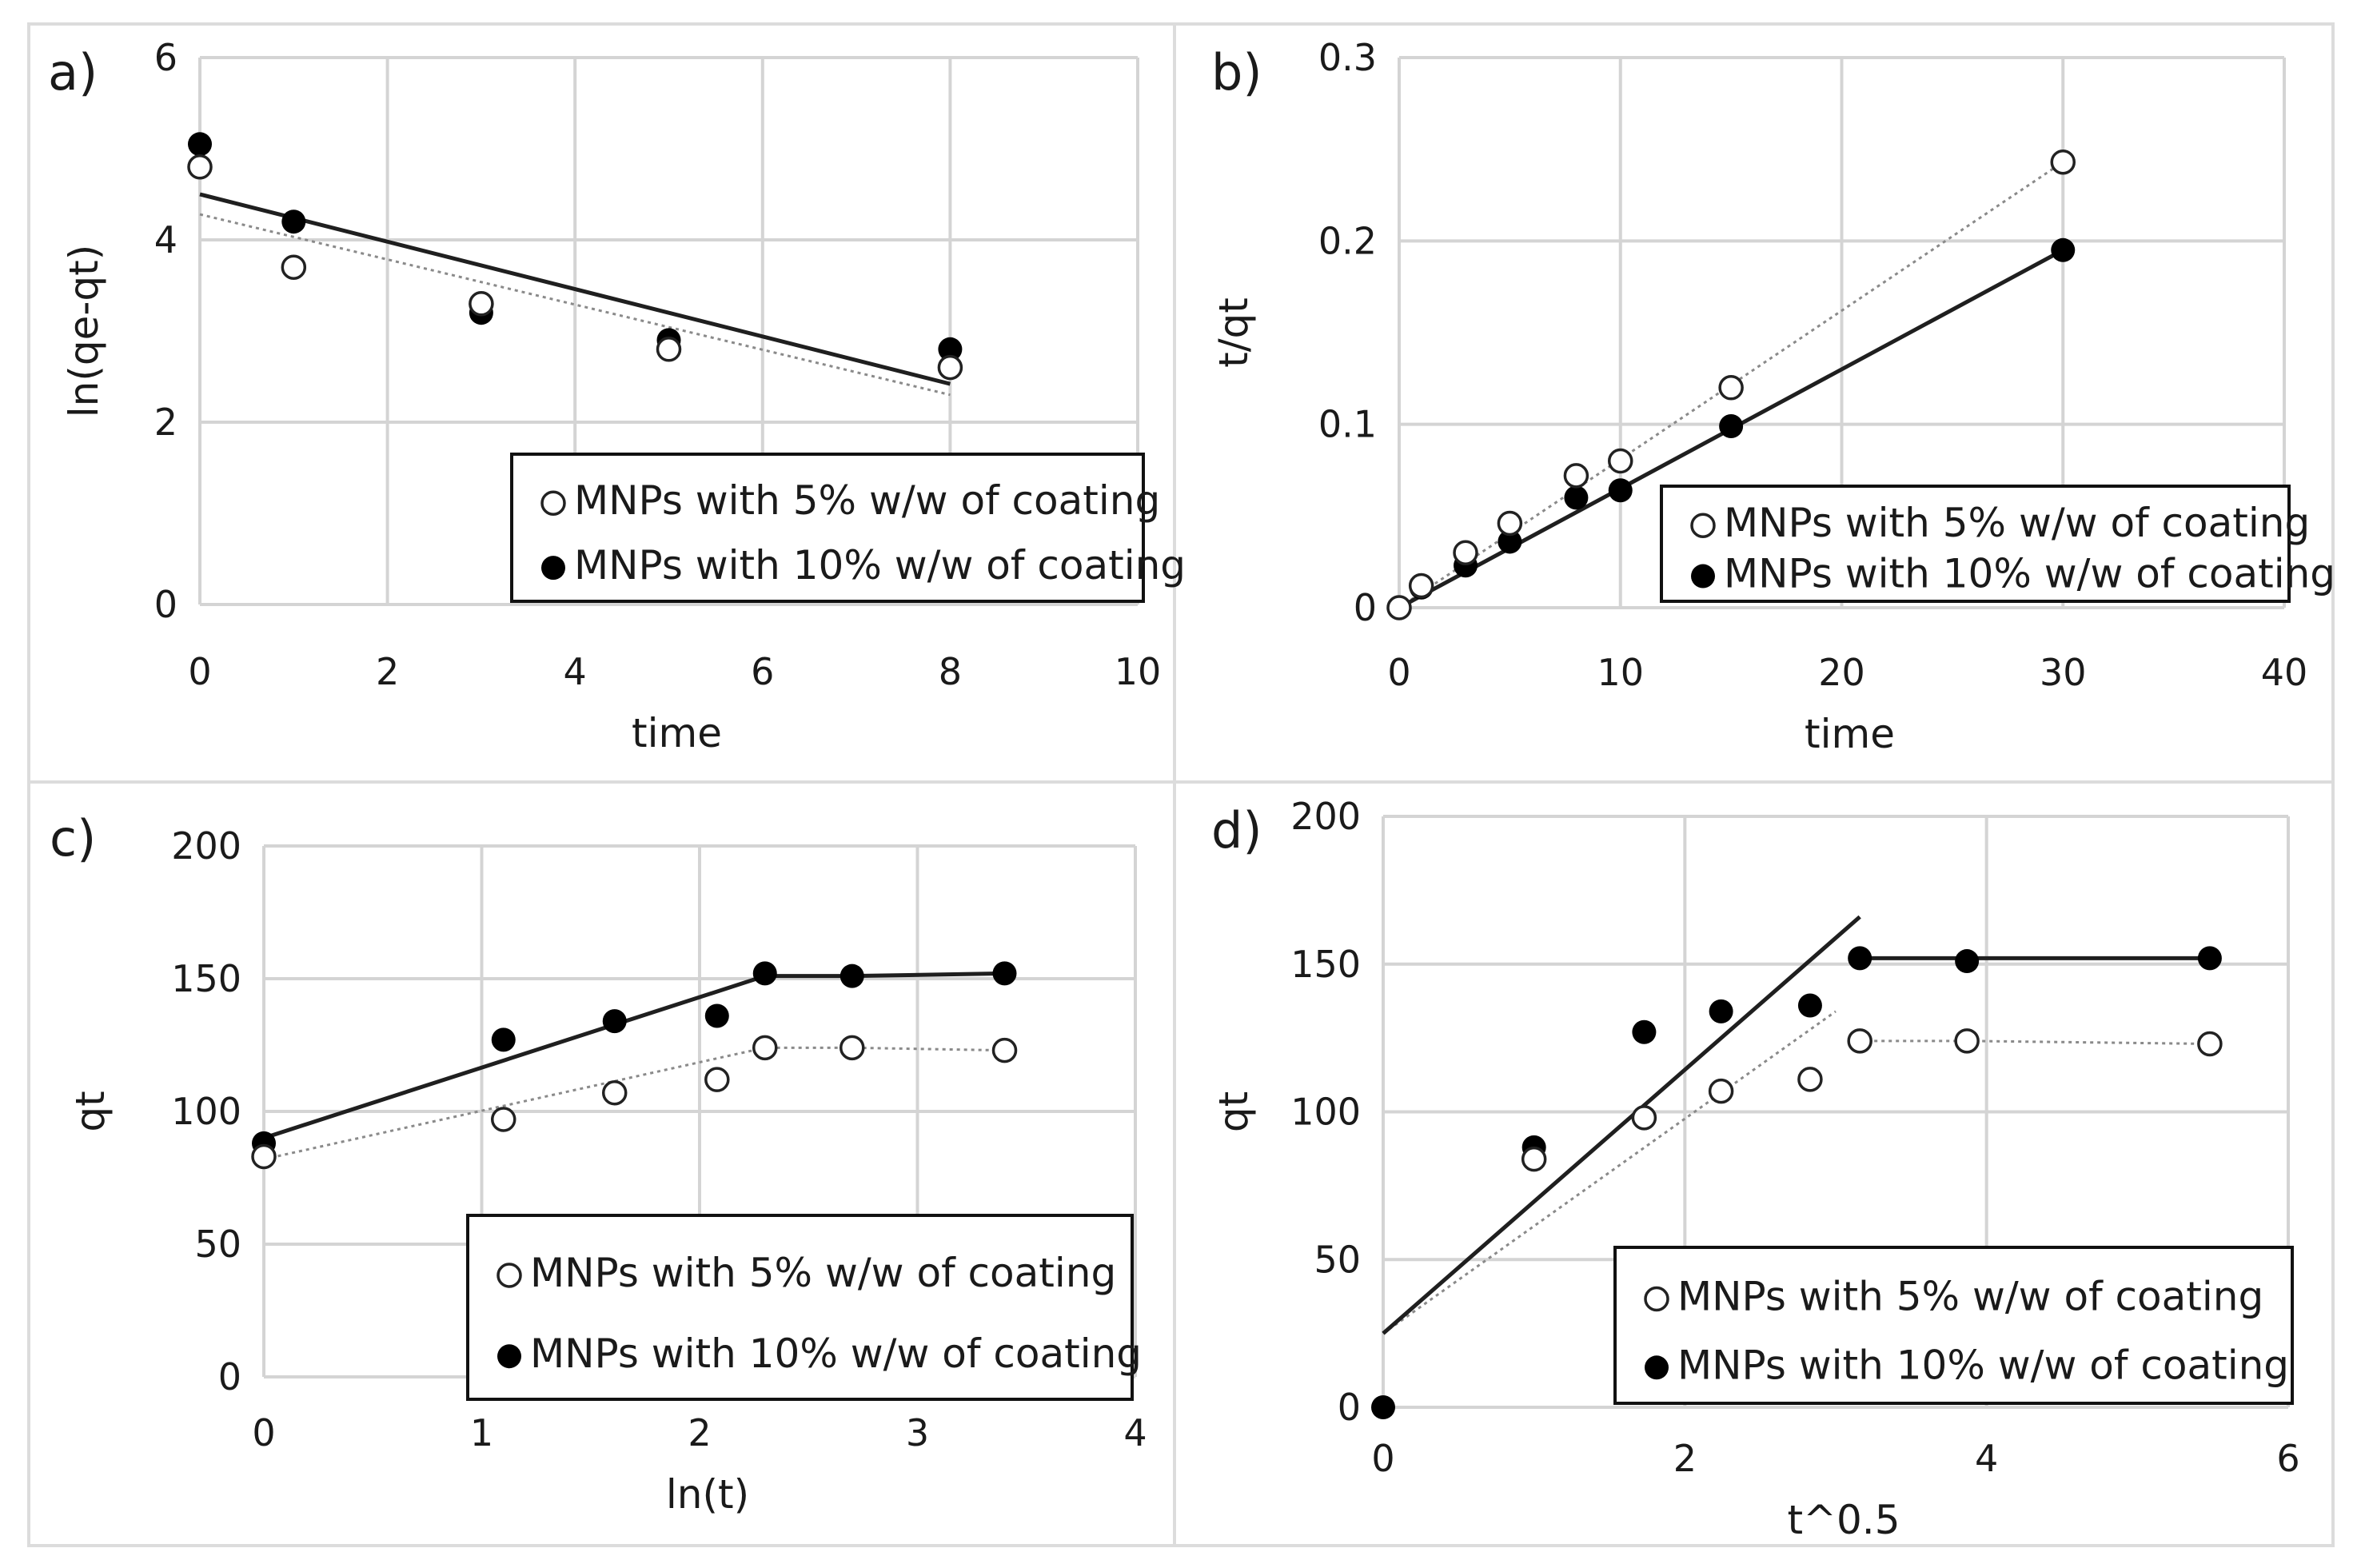  What do you see at coordinates (1234, 333) in the screenshot?
I see `y-axis-label: t/qt` at bounding box center [1234, 333].